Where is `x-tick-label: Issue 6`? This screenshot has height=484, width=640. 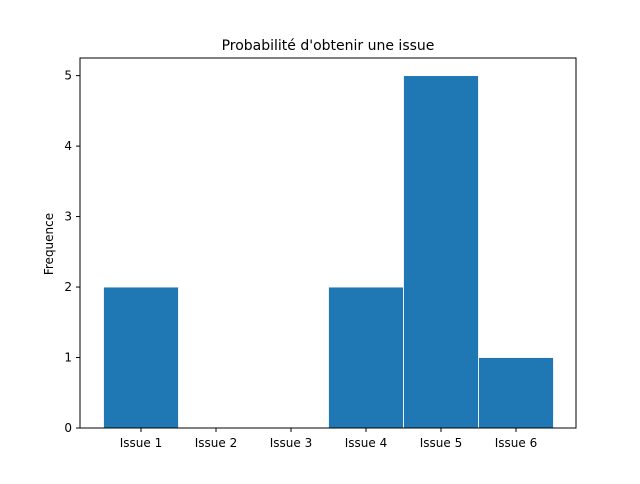
x-tick-label: Issue 6 is located at coordinates (516, 443).